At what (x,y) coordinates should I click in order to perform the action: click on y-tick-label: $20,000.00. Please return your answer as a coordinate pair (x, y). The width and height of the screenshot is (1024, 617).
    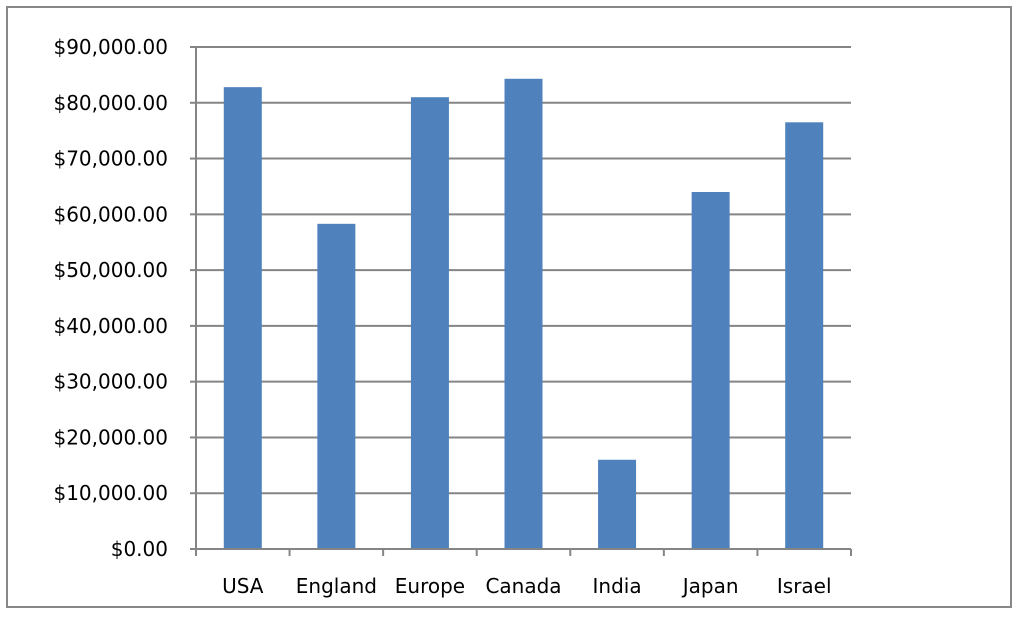
    Looking at the image, I should click on (110, 437).